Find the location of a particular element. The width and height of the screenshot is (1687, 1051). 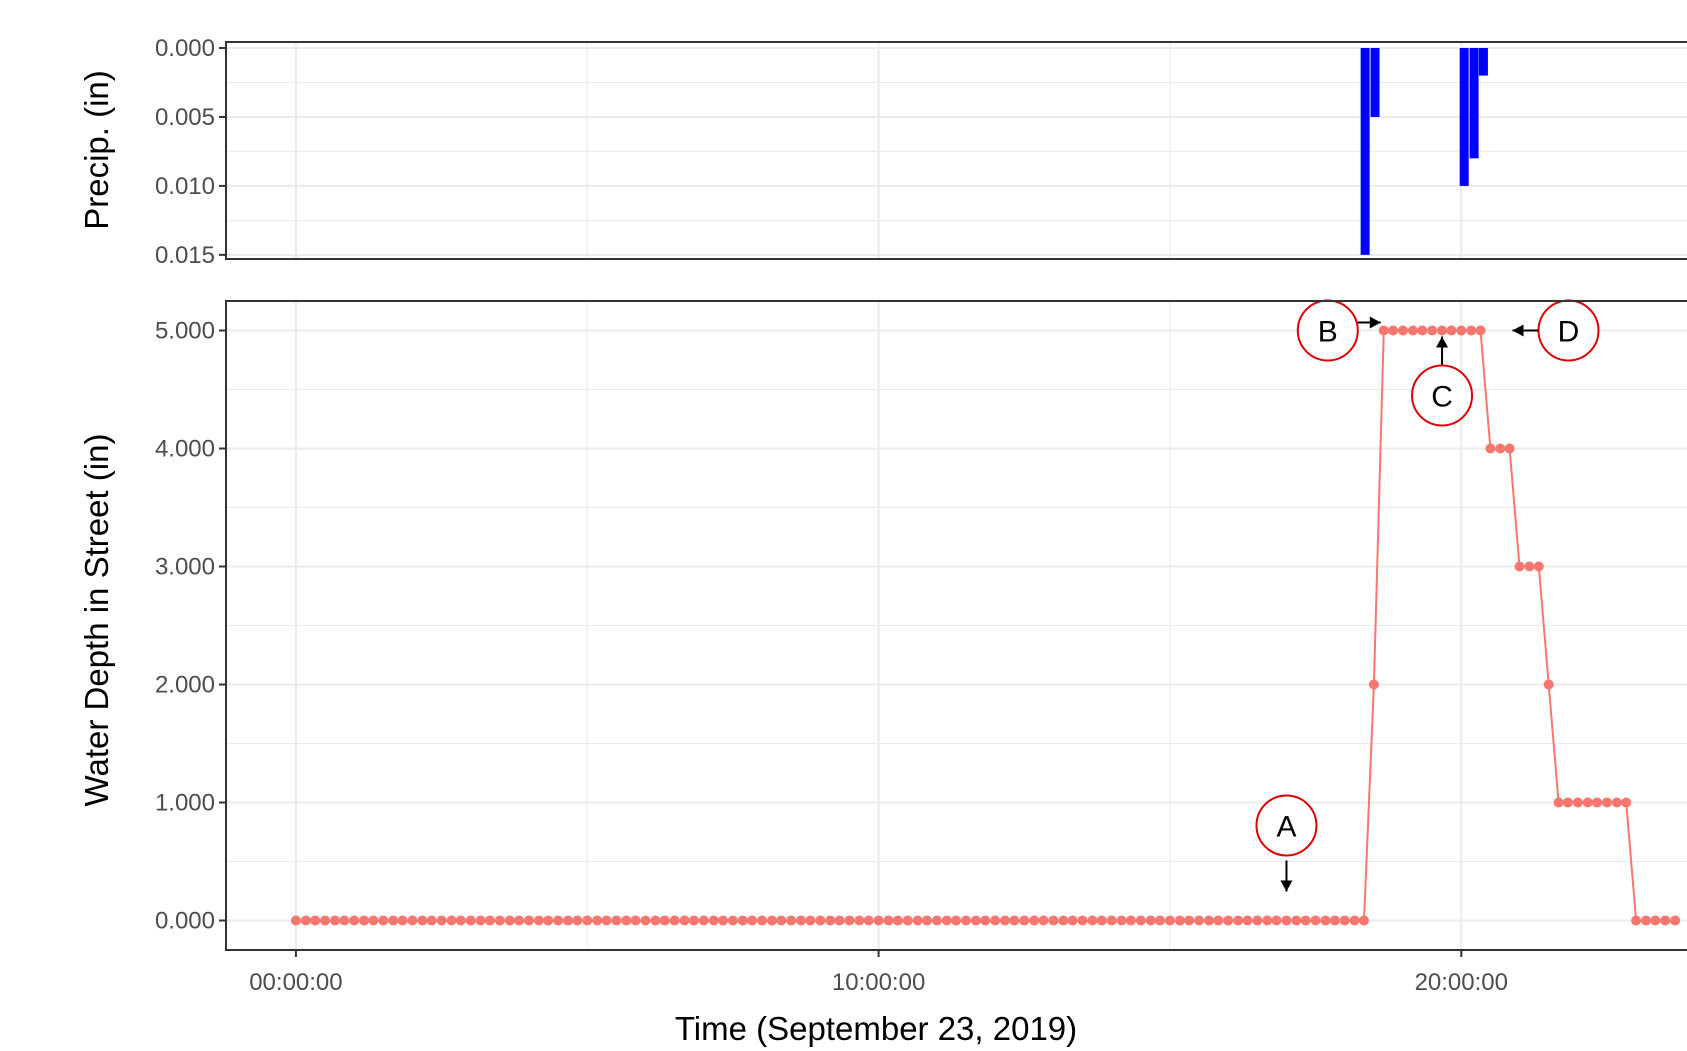

annotation-c: C is located at coordinates (1442, 381).